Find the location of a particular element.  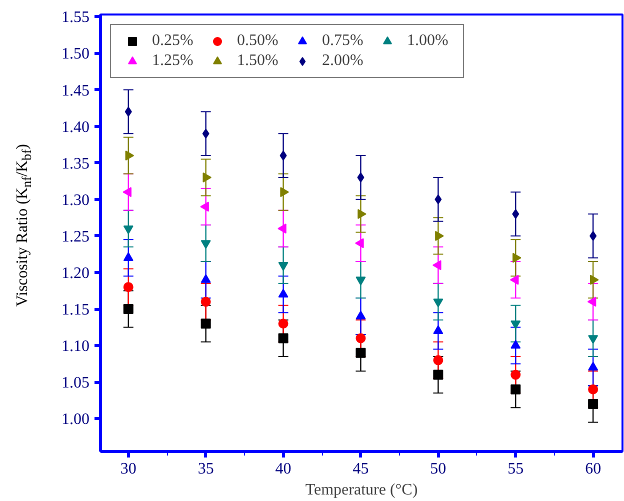

legend-label: 1.50% is located at coordinates (258, 61).